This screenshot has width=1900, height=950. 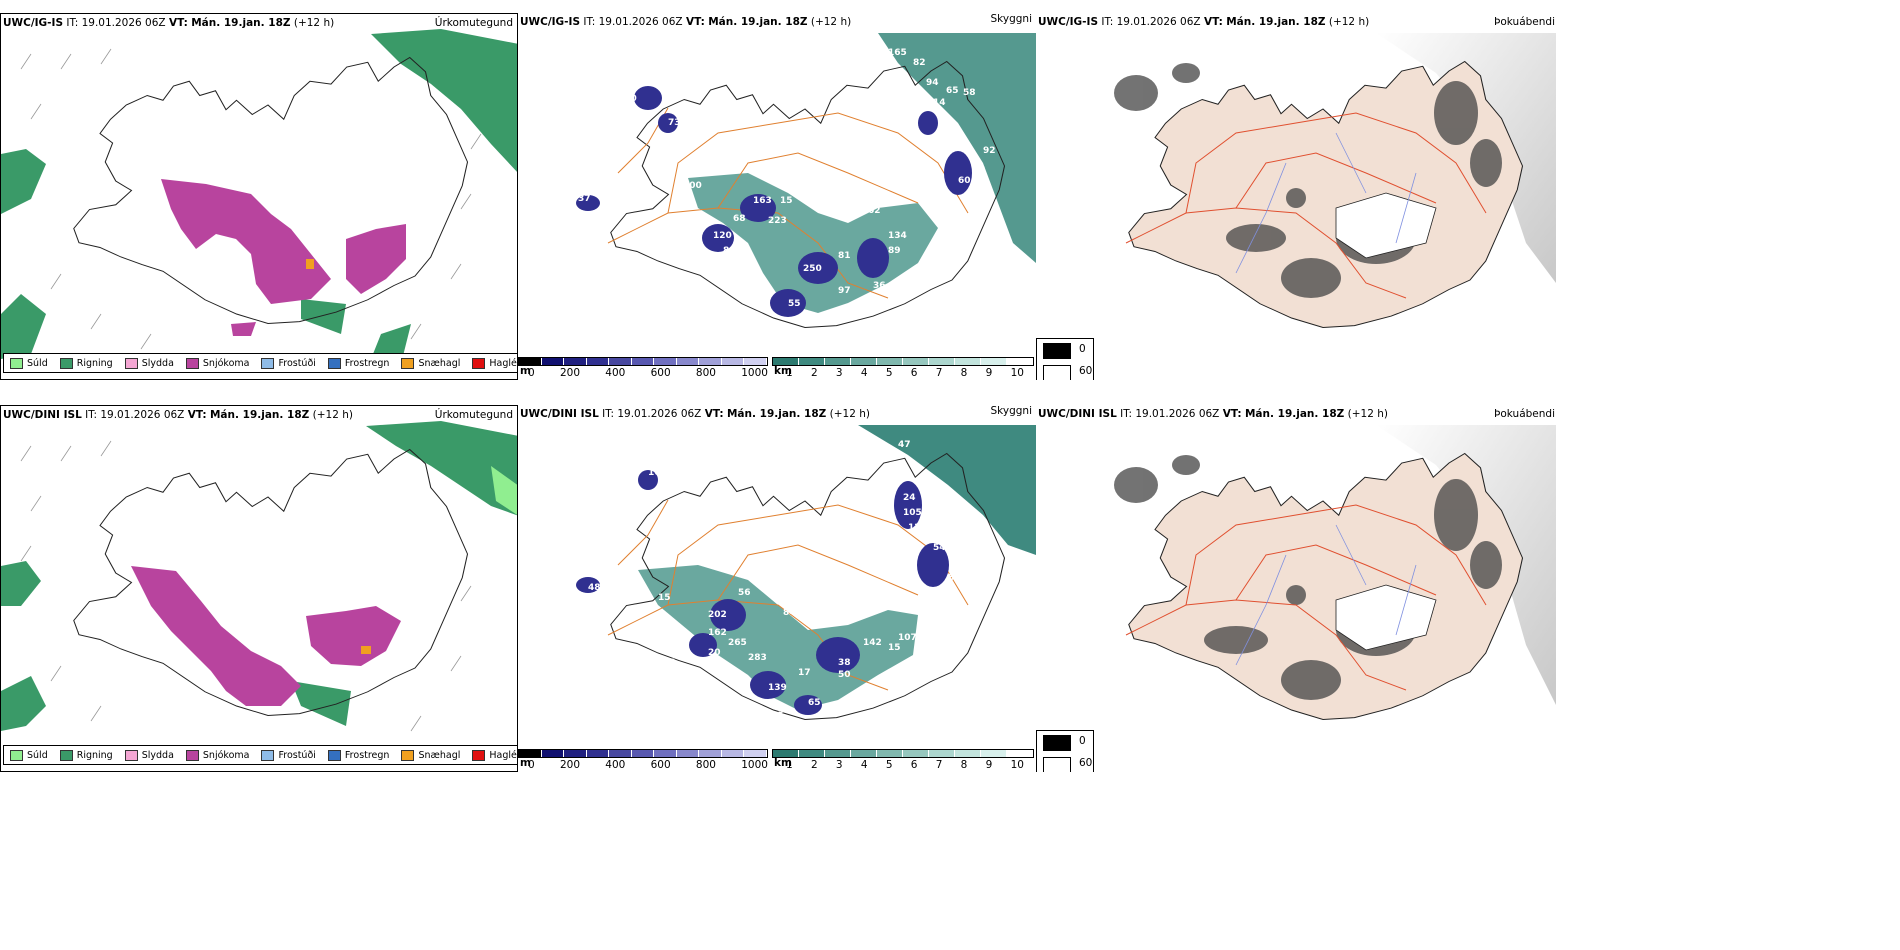 What do you see at coordinates (889, 373) in the screenshot?
I see `colorbar-tick: 5` at bounding box center [889, 373].